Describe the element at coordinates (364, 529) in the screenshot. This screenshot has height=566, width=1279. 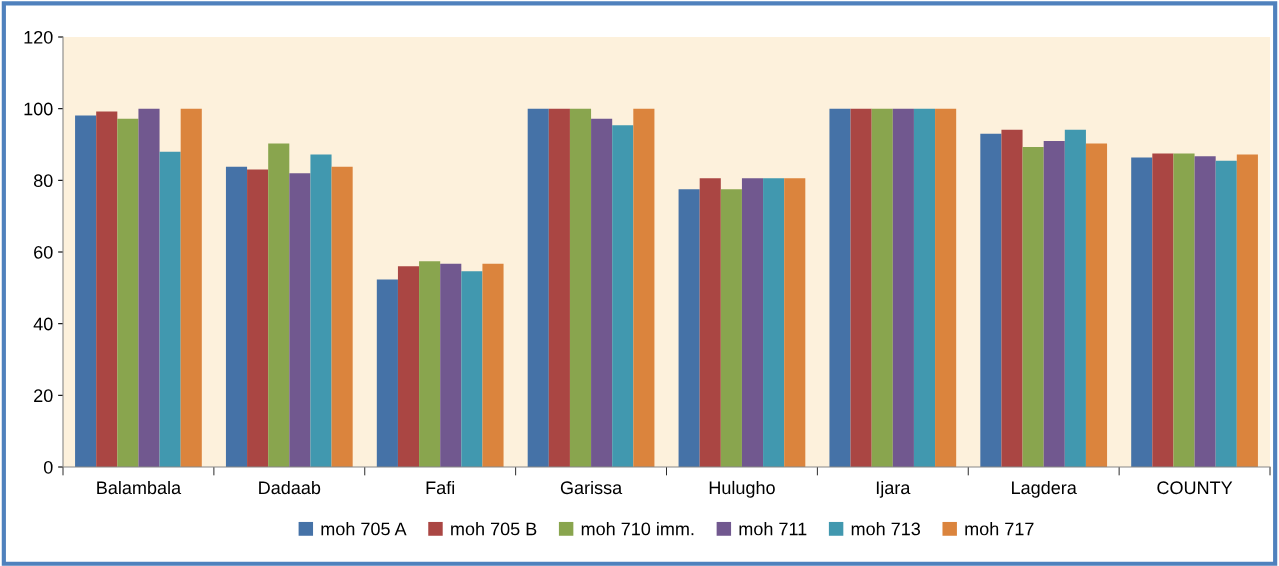
I see `legend-label: moh 705 A` at that location.